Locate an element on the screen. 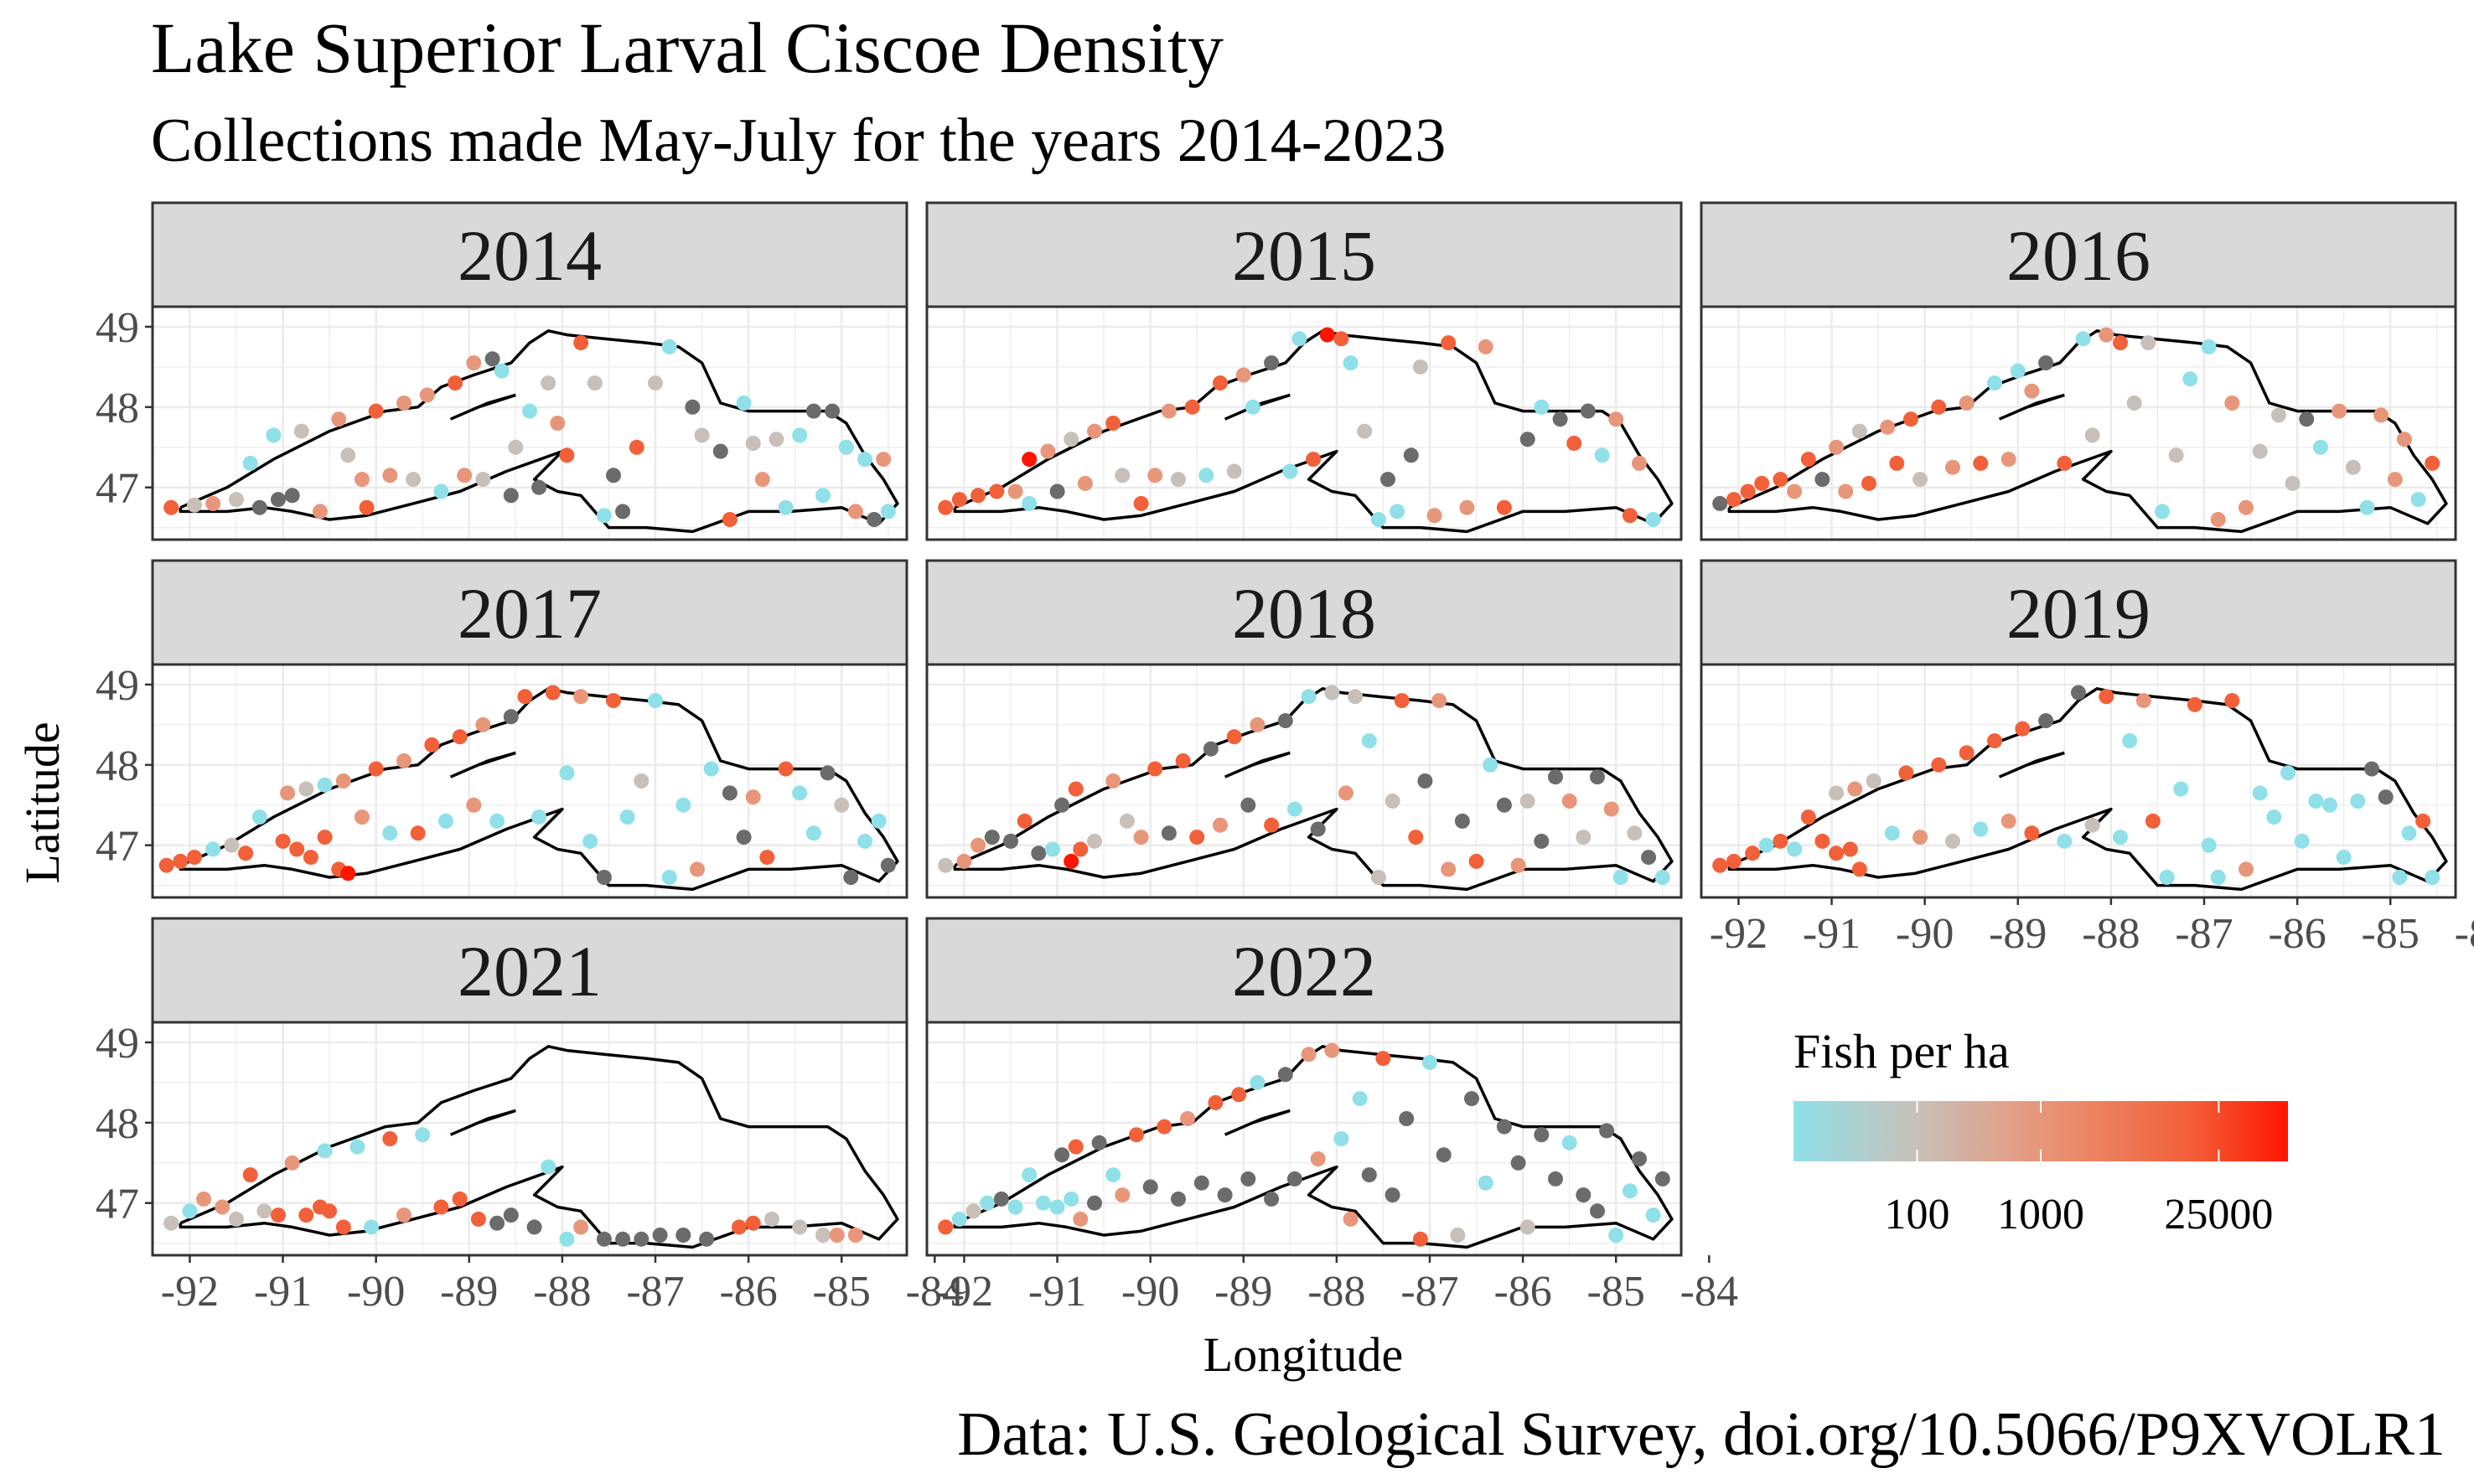 The image size is (2474, 1484). legend-ticks: 100 1000 25000 is located at coordinates (2079, 1170).